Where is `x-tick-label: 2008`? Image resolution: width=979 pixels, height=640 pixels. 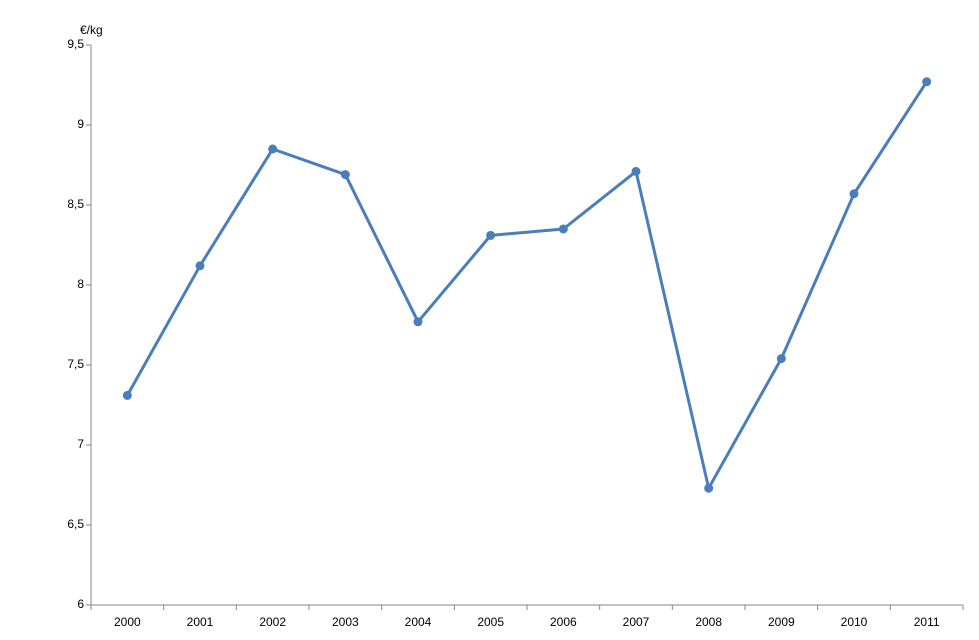
x-tick-label: 2008 is located at coordinates (708, 622).